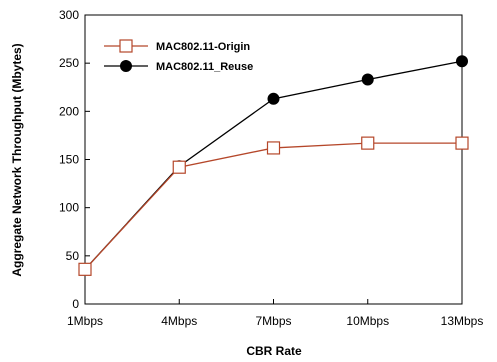 The image size is (497, 362). I want to click on legend: MAC802.11-Origin MAC802.11_Reuse, so click(178, 56).